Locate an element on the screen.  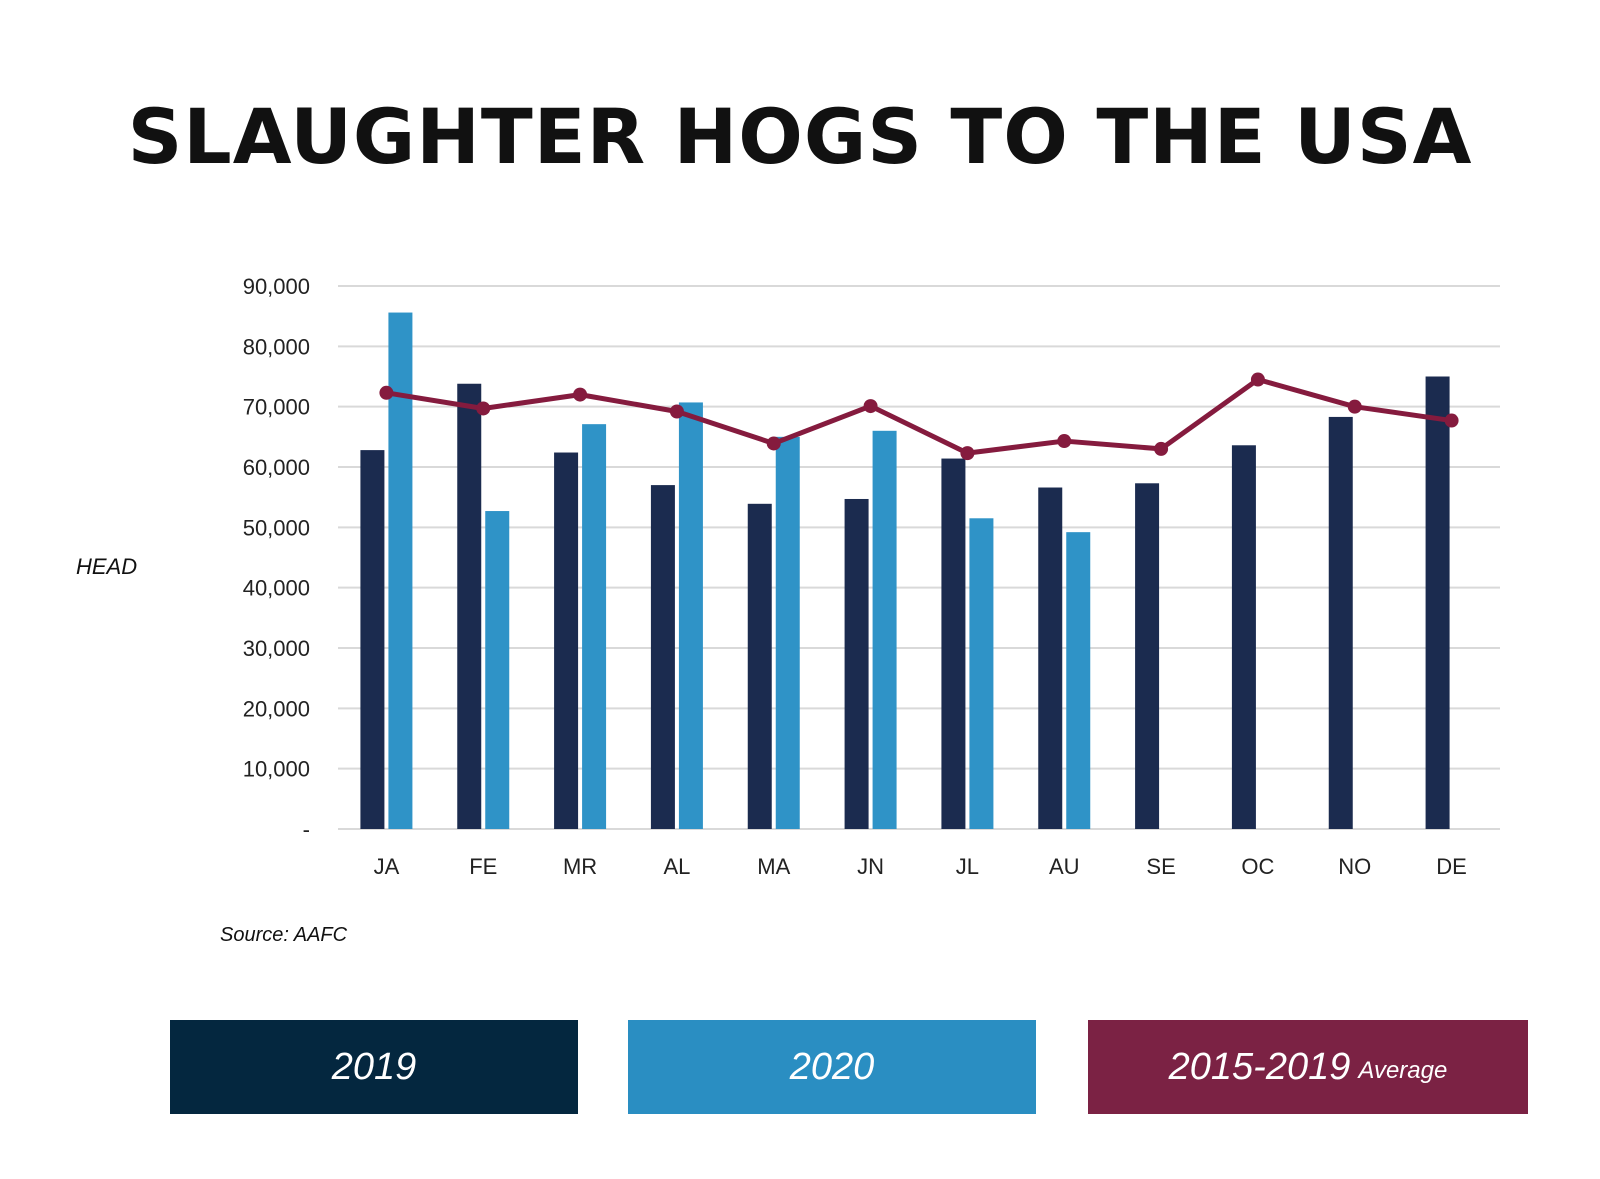
y-tick-label: 10,000 is located at coordinates (276, 769).